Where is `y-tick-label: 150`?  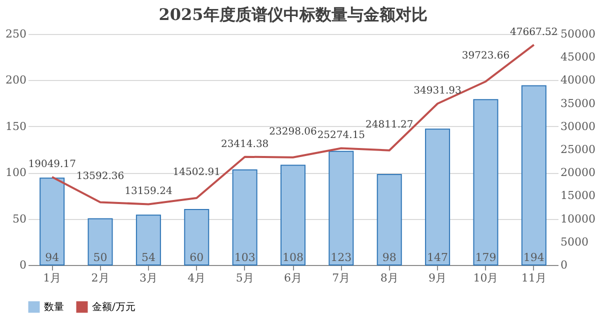 y-tick-label: 150 is located at coordinates (16, 126).